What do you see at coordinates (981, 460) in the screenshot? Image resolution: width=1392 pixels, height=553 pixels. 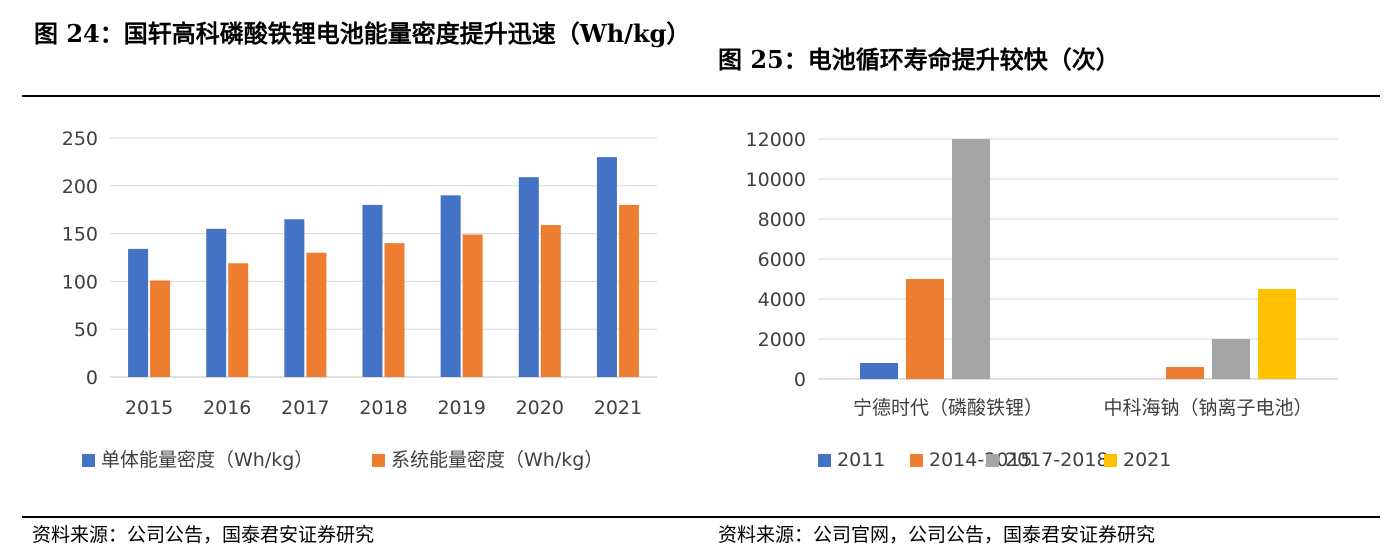 I see `chart2-legend-label-1: 2014-2015` at bounding box center [981, 460].